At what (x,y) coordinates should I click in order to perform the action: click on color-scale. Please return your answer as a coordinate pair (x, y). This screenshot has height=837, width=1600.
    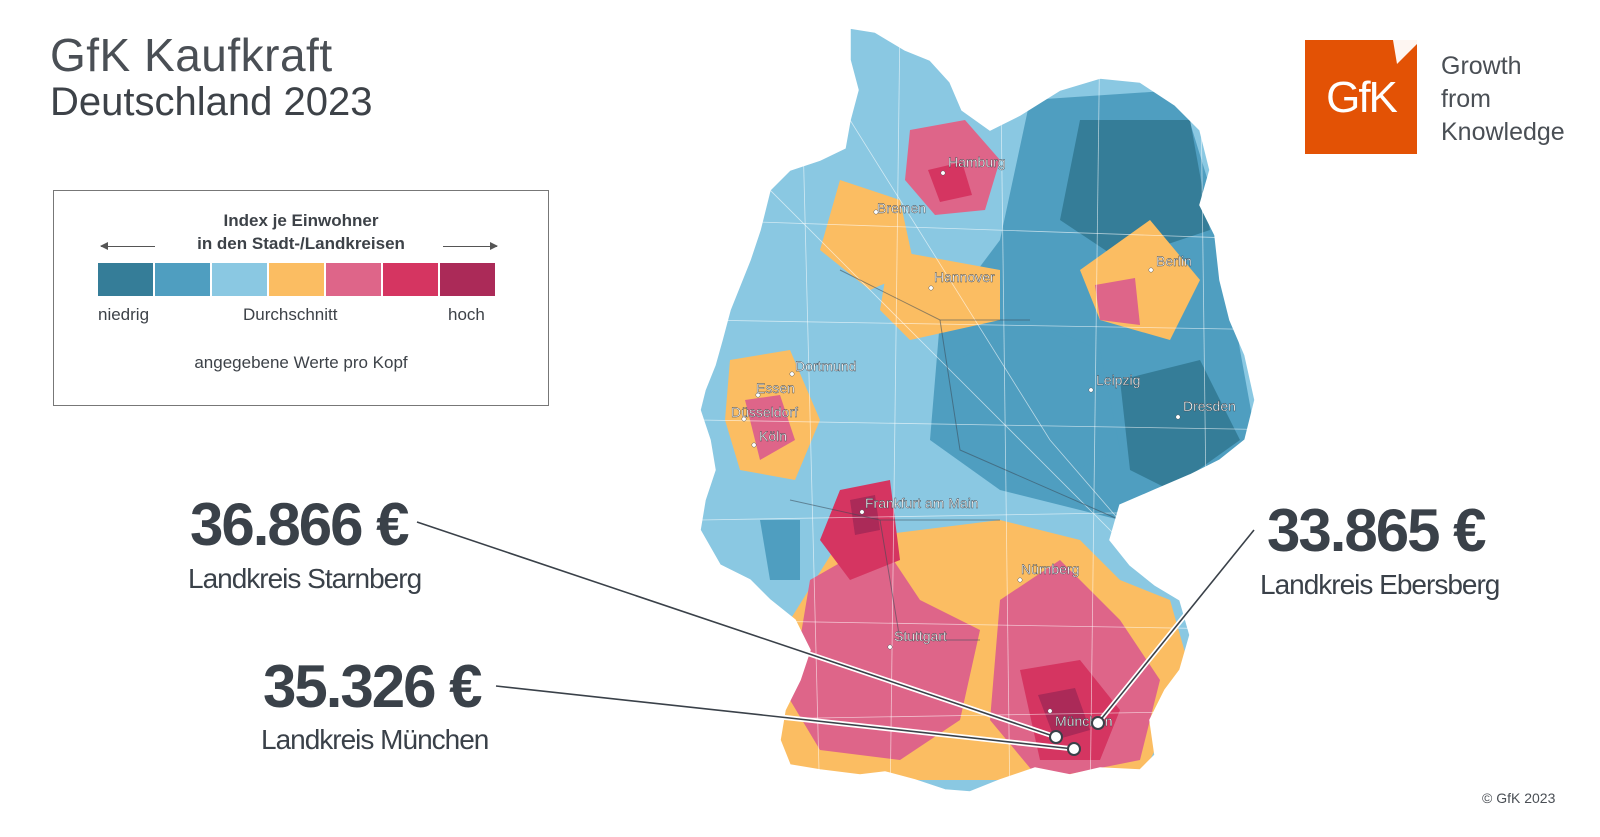
    Looking at the image, I should click on (296, 279).